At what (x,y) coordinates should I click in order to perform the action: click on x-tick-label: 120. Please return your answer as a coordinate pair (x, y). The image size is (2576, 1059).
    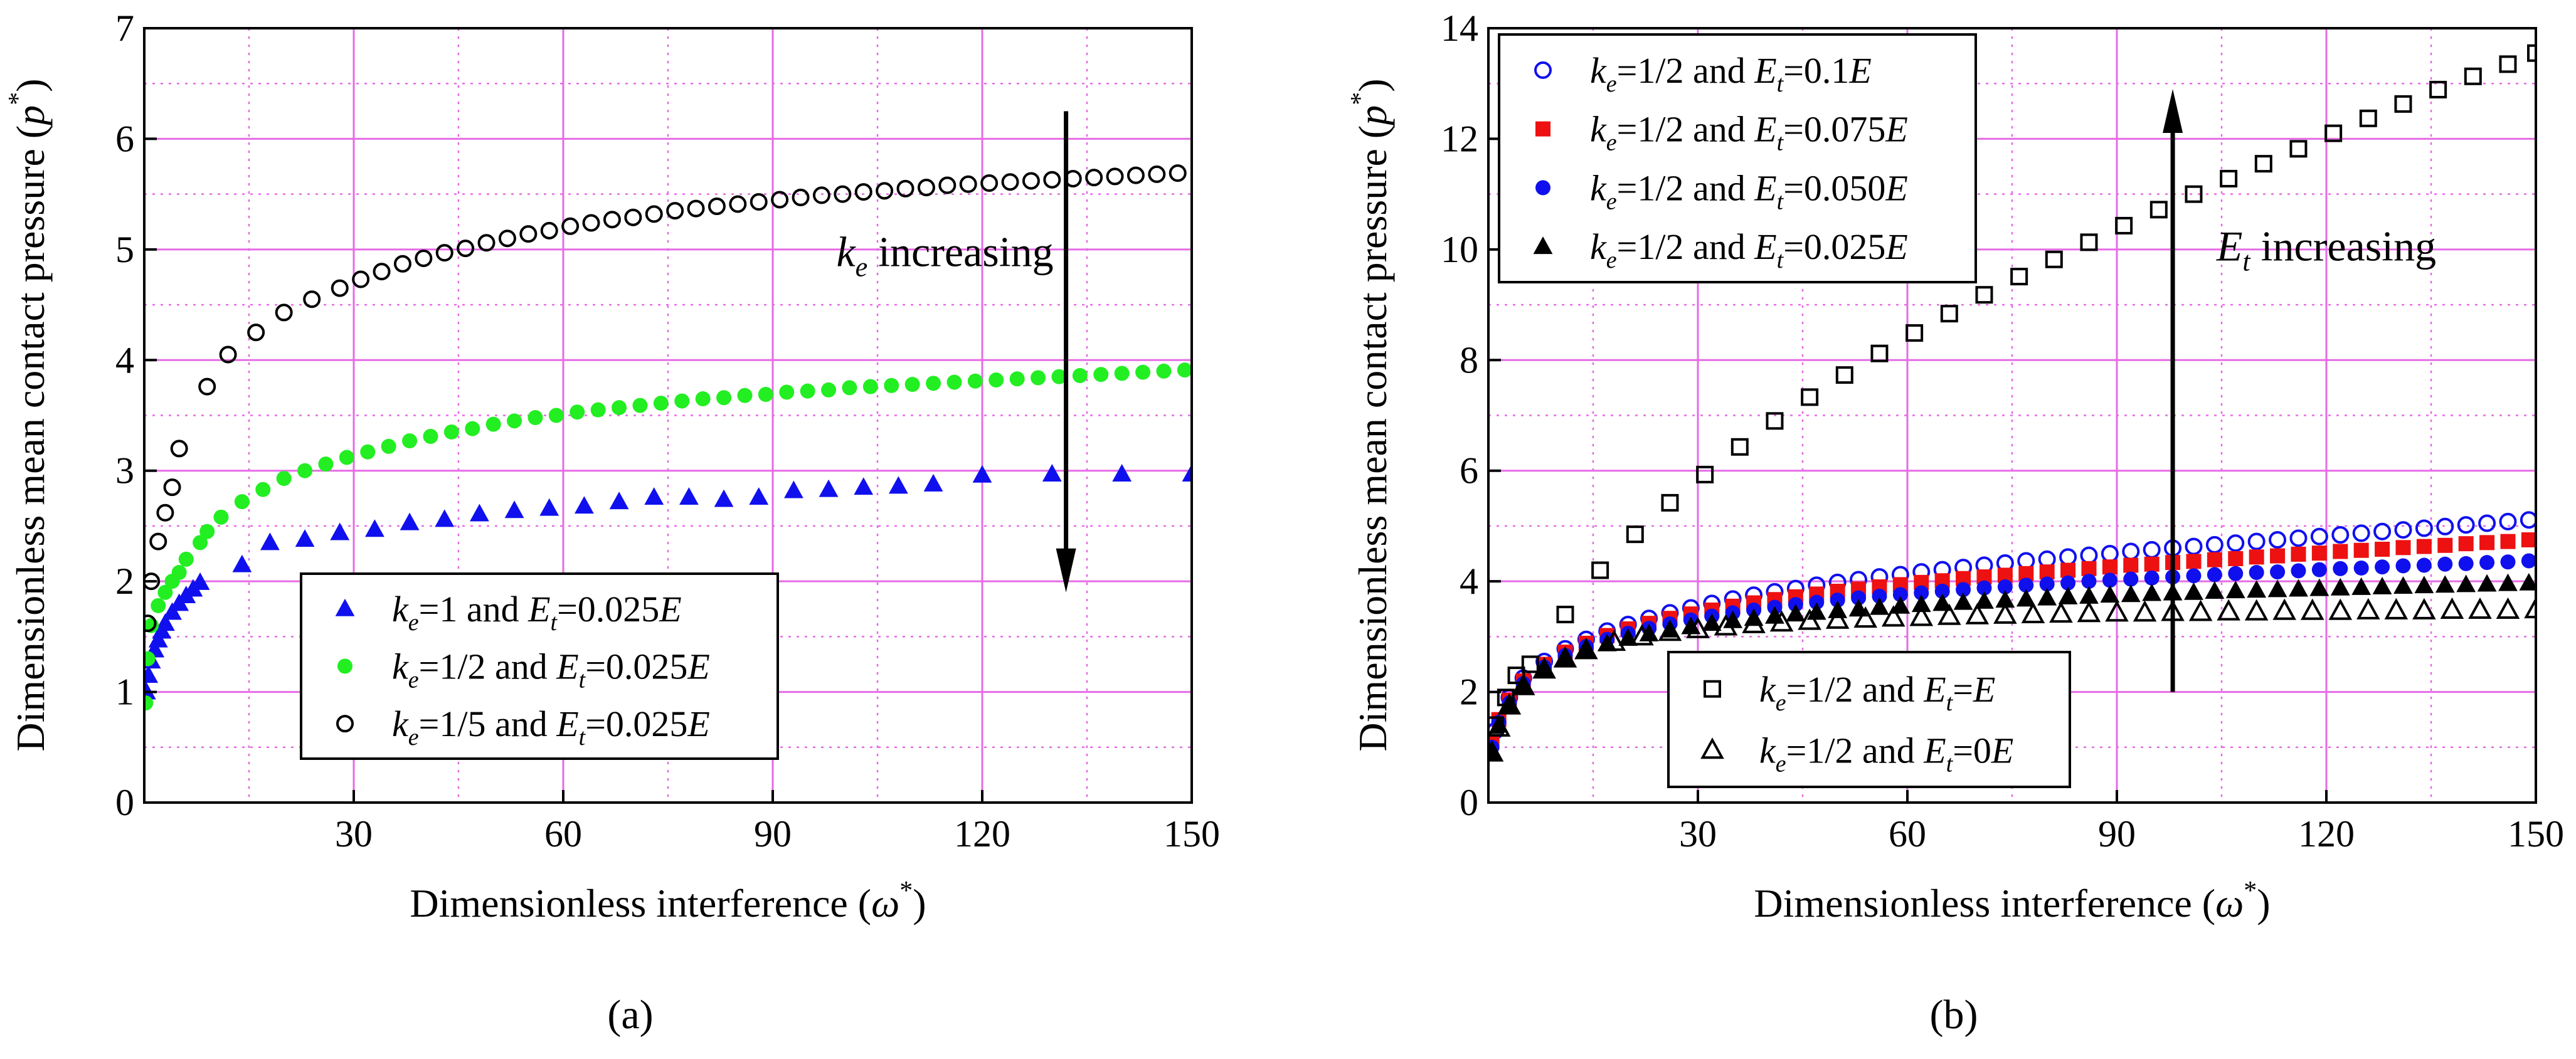
    Looking at the image, I should click on (982, 834).